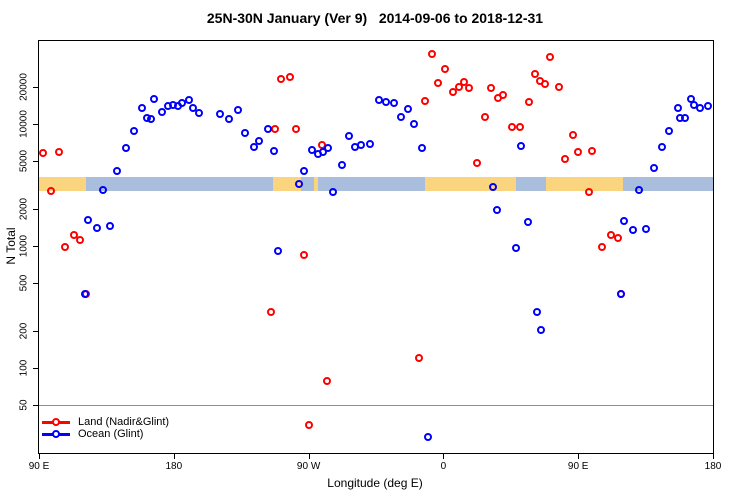  Describe the element at coordinates (376, 405) in the screenshot. I see `threshold-line` at that location.